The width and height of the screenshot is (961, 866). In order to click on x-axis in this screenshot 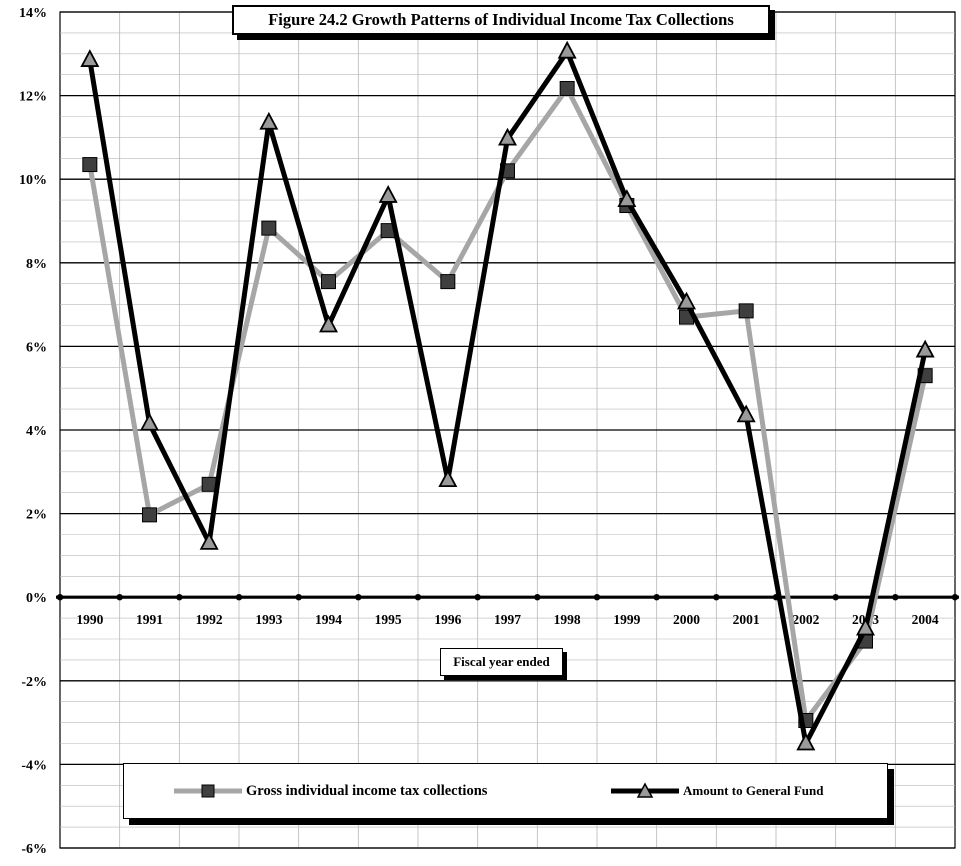, I will do `click(507, 597)`.